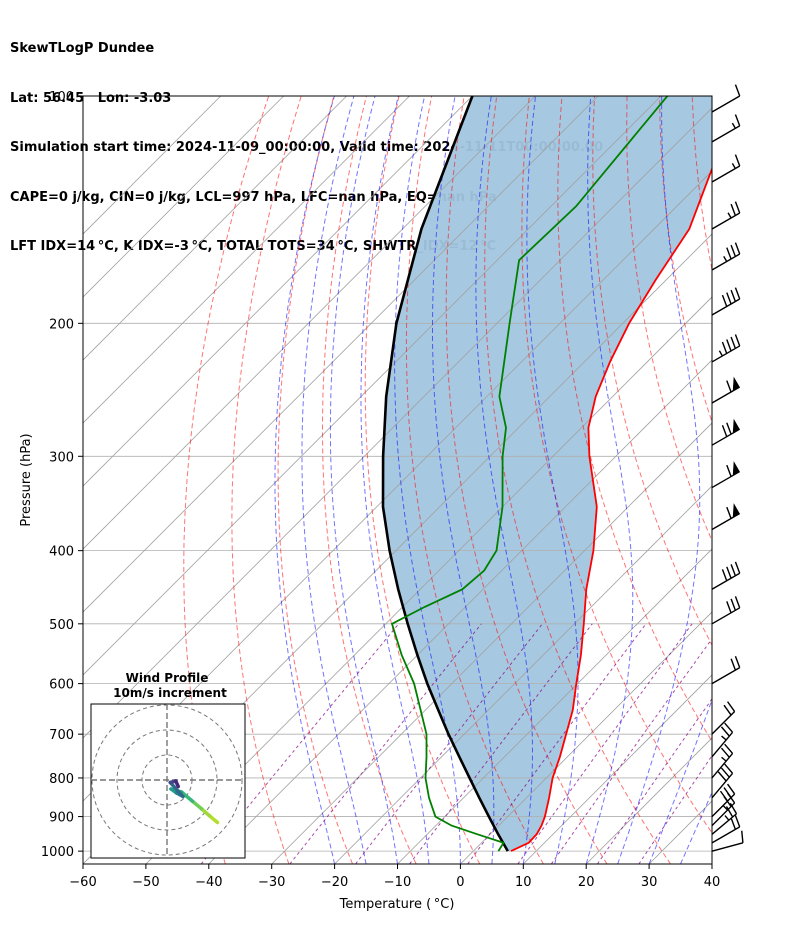 The width and height of the screenshot is (794, 937). I want to click on x-tick-label: −50, so click(145, 882).